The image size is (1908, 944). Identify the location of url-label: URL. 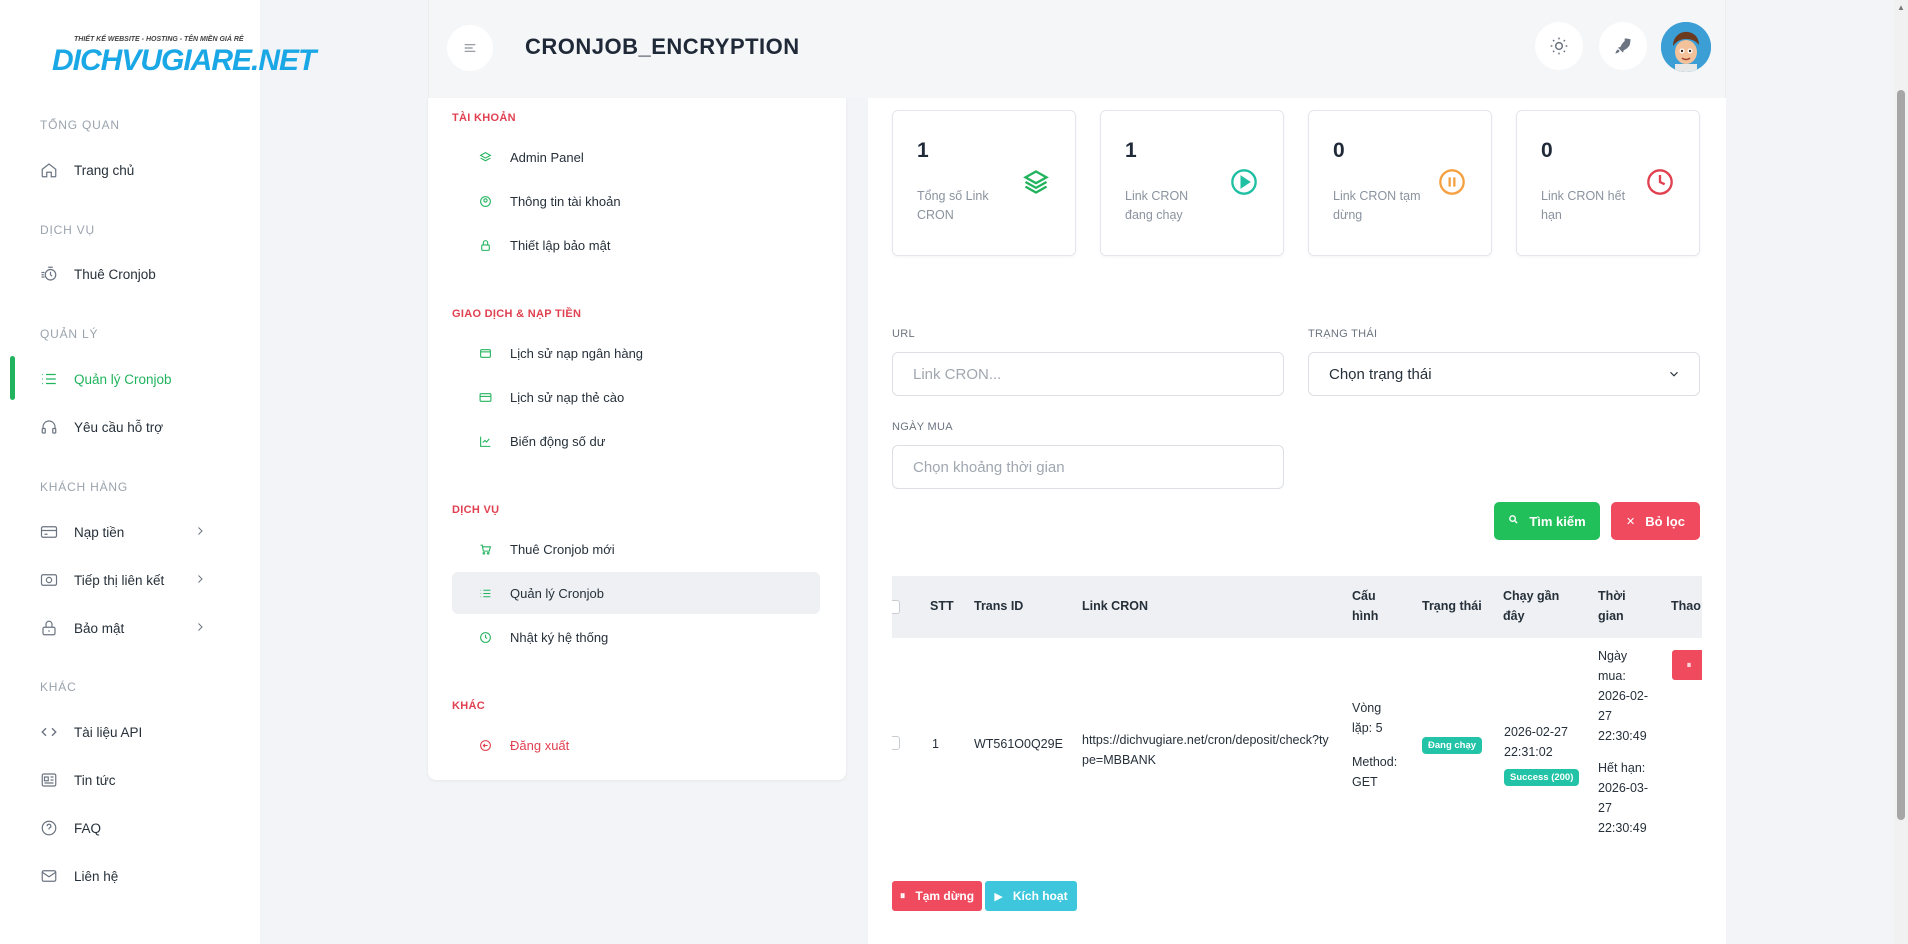
(903, 334).